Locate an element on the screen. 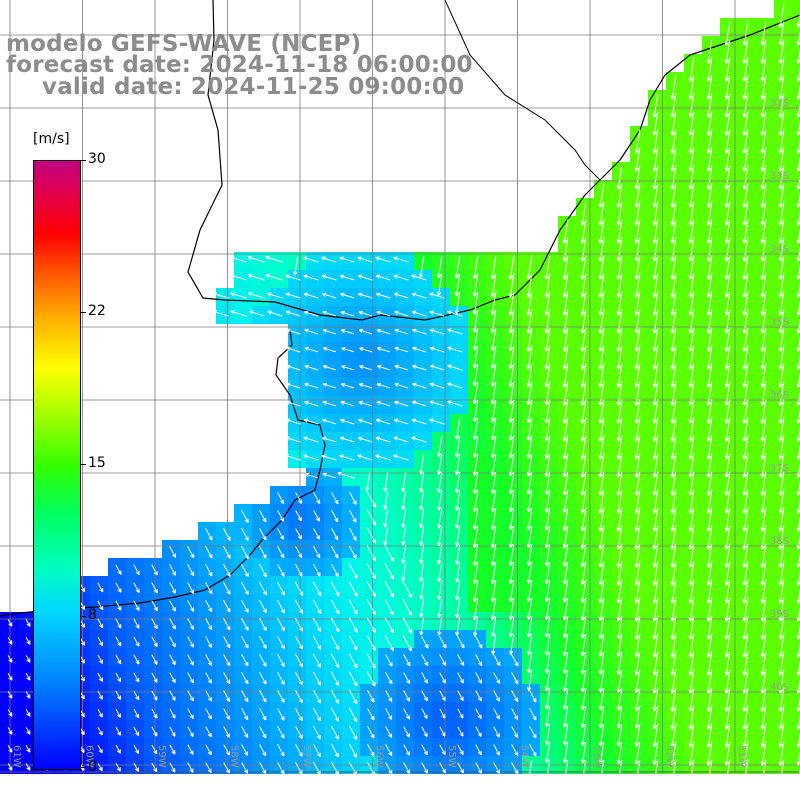  longitude-label: 54W is located at coordinates (524, 756).